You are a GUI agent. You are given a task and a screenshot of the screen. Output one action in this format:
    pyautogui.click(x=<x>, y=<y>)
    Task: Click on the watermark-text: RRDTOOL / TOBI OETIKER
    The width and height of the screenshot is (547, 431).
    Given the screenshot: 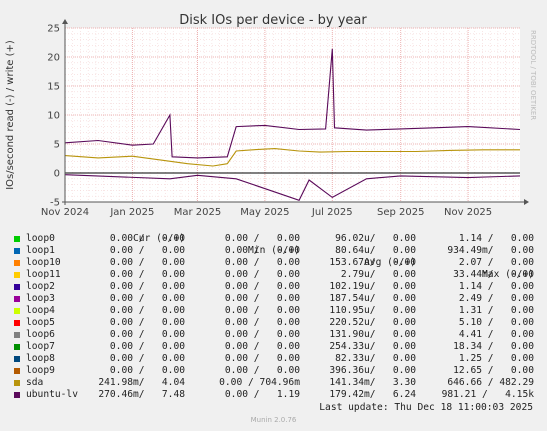 What is the action you would take?
    pyautogui.click(x=533, y=75)
    